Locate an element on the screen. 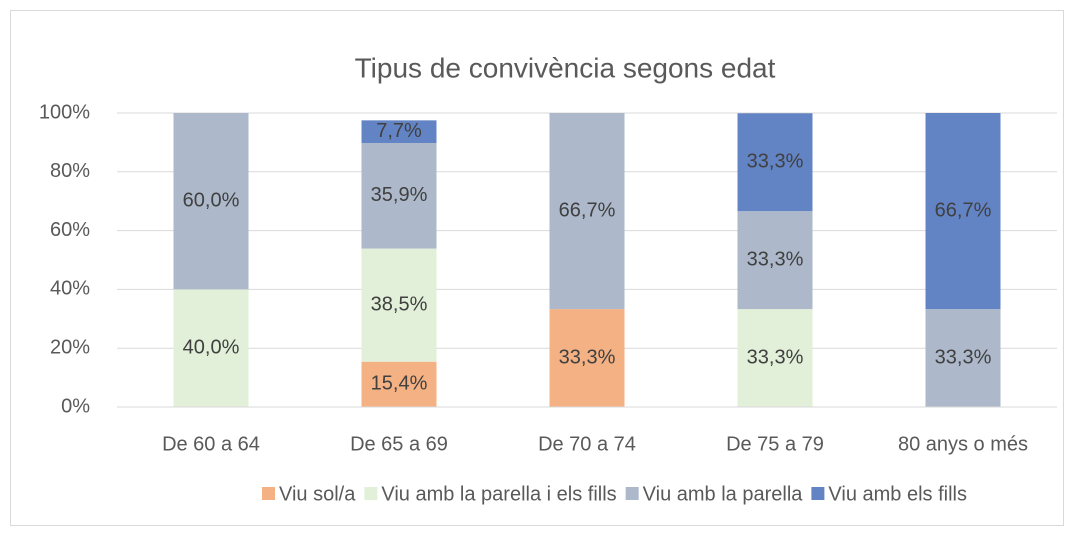 Image resolution: width=1075 pixels, height=536 pixels. y-tick-label: 0% is located at coordinates (75, 406).